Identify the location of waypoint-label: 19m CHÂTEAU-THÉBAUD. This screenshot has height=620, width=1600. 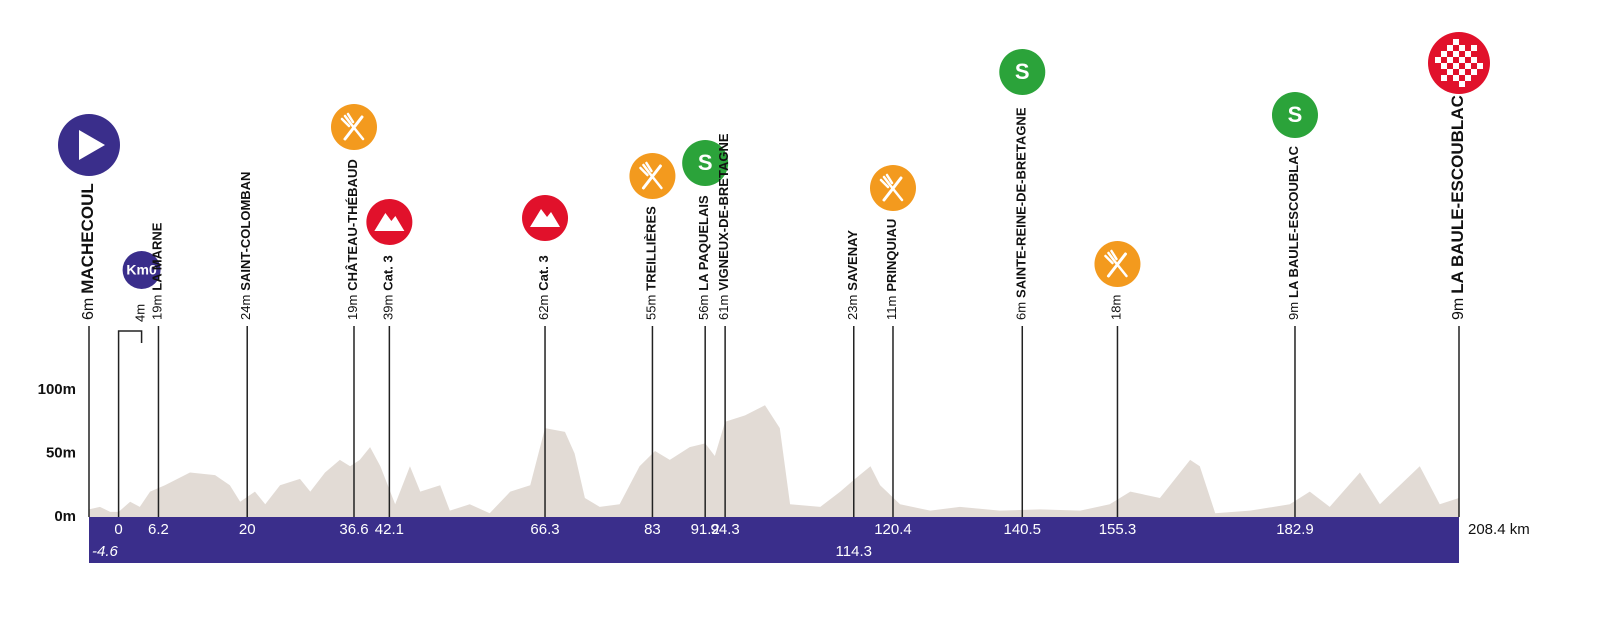
(352, 239).